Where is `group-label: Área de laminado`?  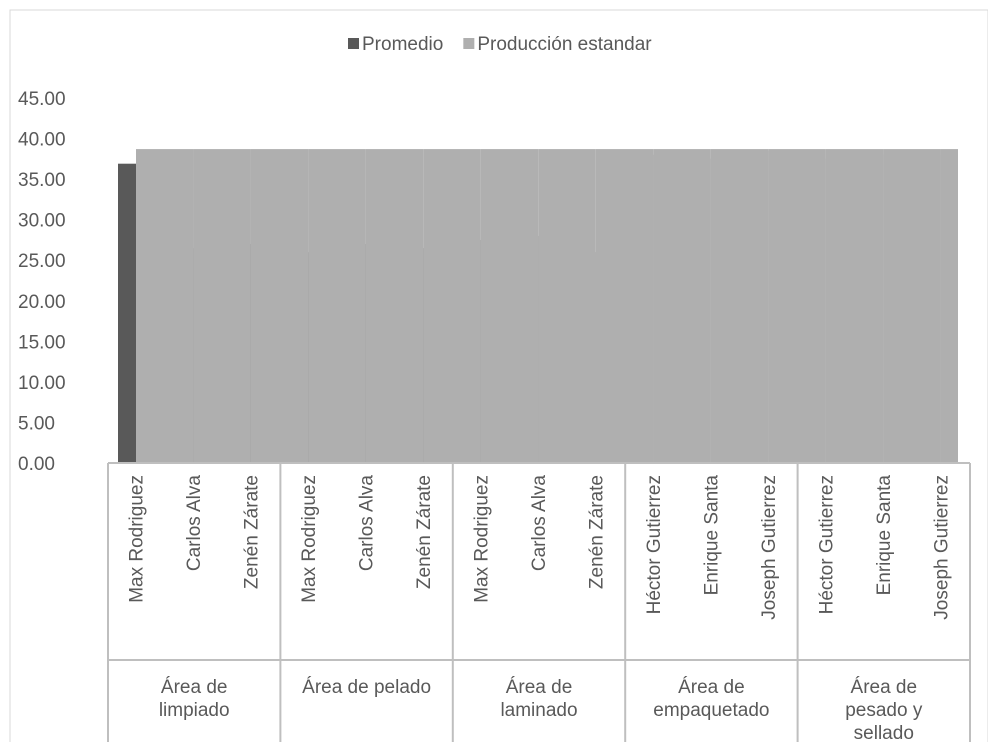 group-label: Área de laminado is located at coordinates (539, 699).